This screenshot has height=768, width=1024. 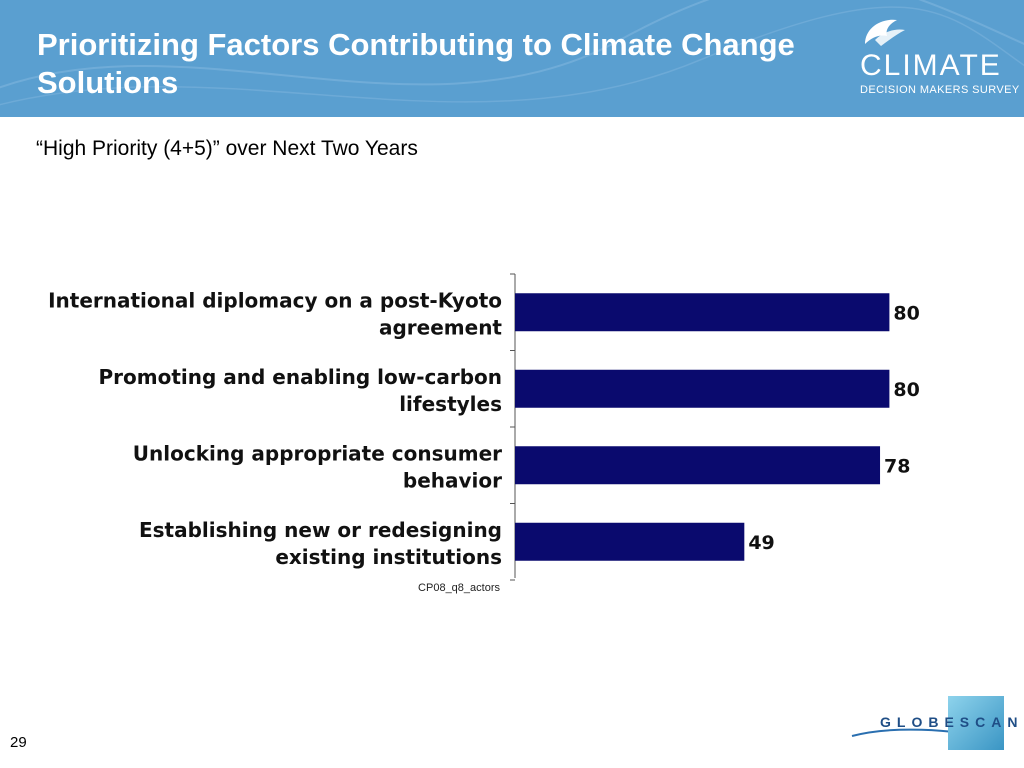 I want to click on chart-bars, so click(x=702, y=427).